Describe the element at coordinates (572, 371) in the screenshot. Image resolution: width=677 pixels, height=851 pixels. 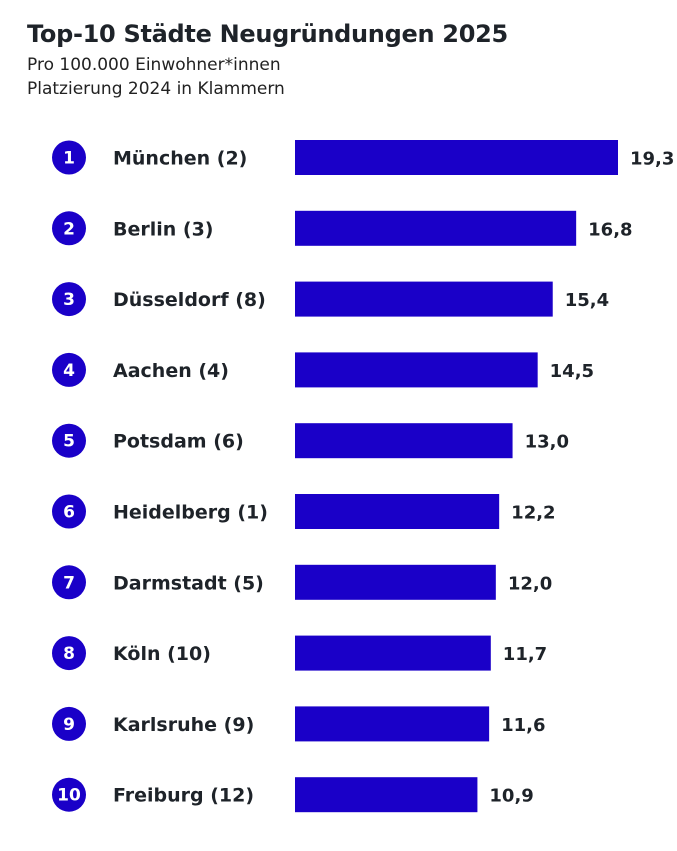
I see `value-label: 14,5` at that location.